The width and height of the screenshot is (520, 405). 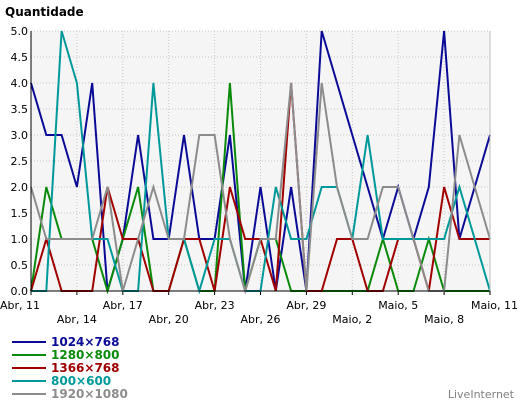 What do you see at coordinates (444, 319) in the screenshot?
I see `x-tick-label: Maio, 8` at bounding box center [444, 319].